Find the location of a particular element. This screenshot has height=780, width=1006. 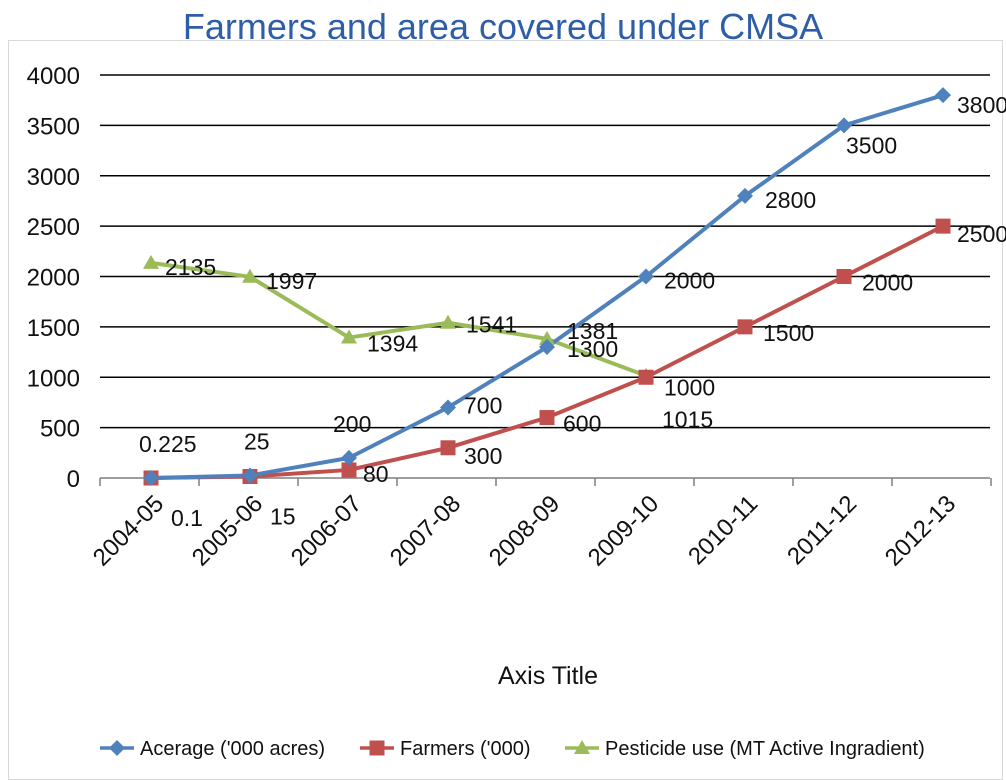

data-label: 25 is located at coordinates (257, 441).